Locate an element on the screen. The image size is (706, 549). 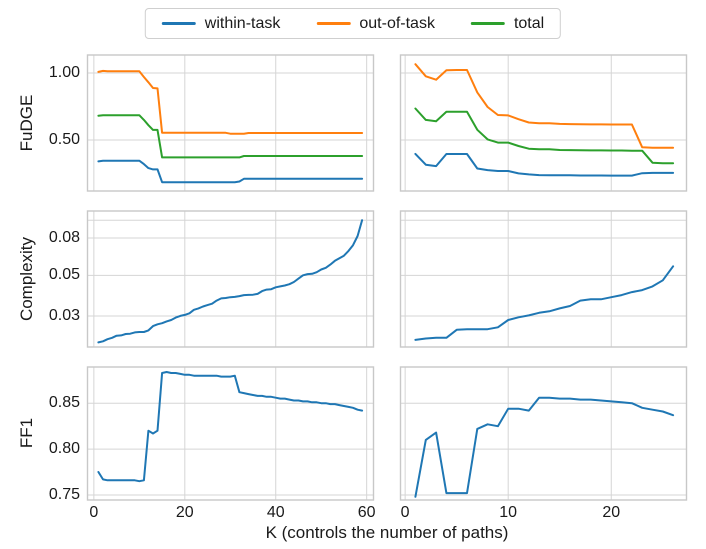
legend-item-within-task: within-task is located at coordinates (221, 23).